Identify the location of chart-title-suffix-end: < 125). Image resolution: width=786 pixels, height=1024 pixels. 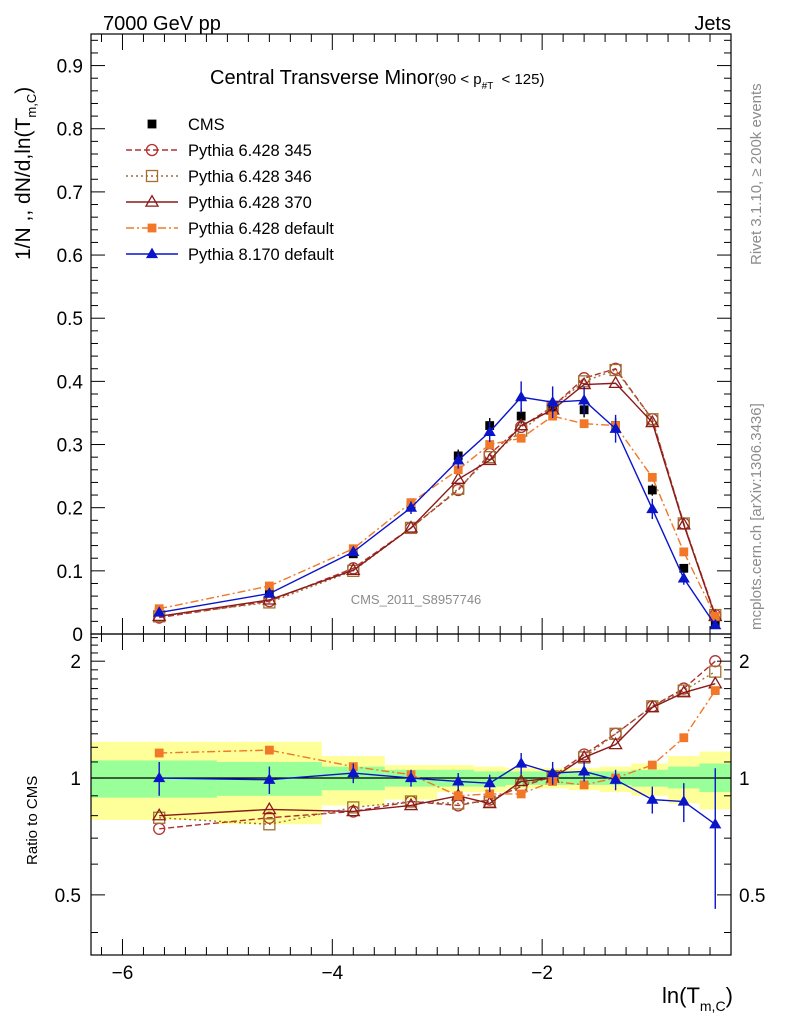
(520, 79).